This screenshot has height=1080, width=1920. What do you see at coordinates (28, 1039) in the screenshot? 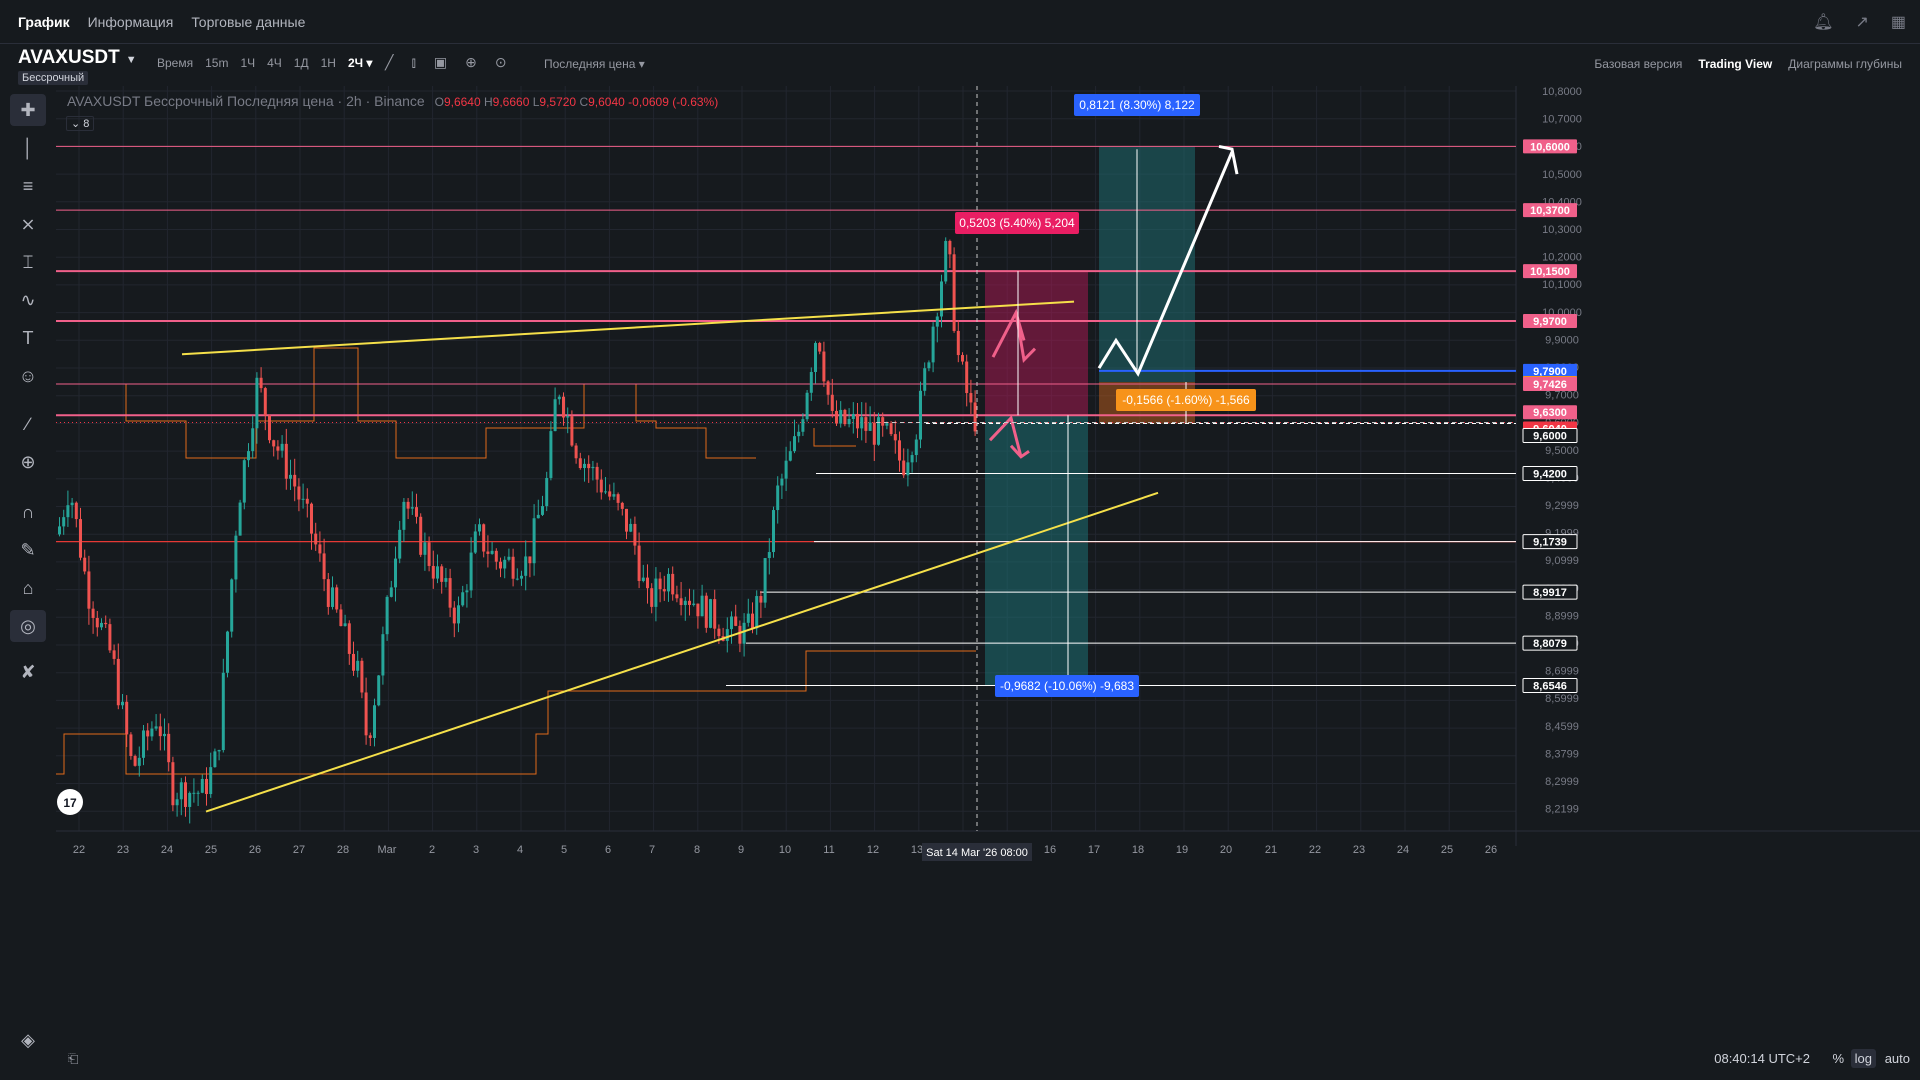
I see `layers-icon: ◈` at bounding box center [28, 1039].